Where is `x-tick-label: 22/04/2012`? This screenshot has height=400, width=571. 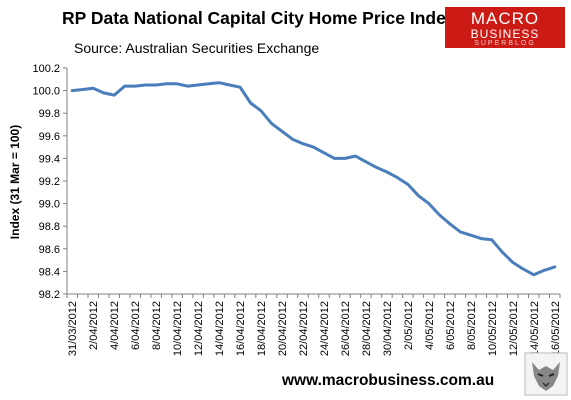 x-tick-label: 22/04/2012 is located at coordinates (304, 328).